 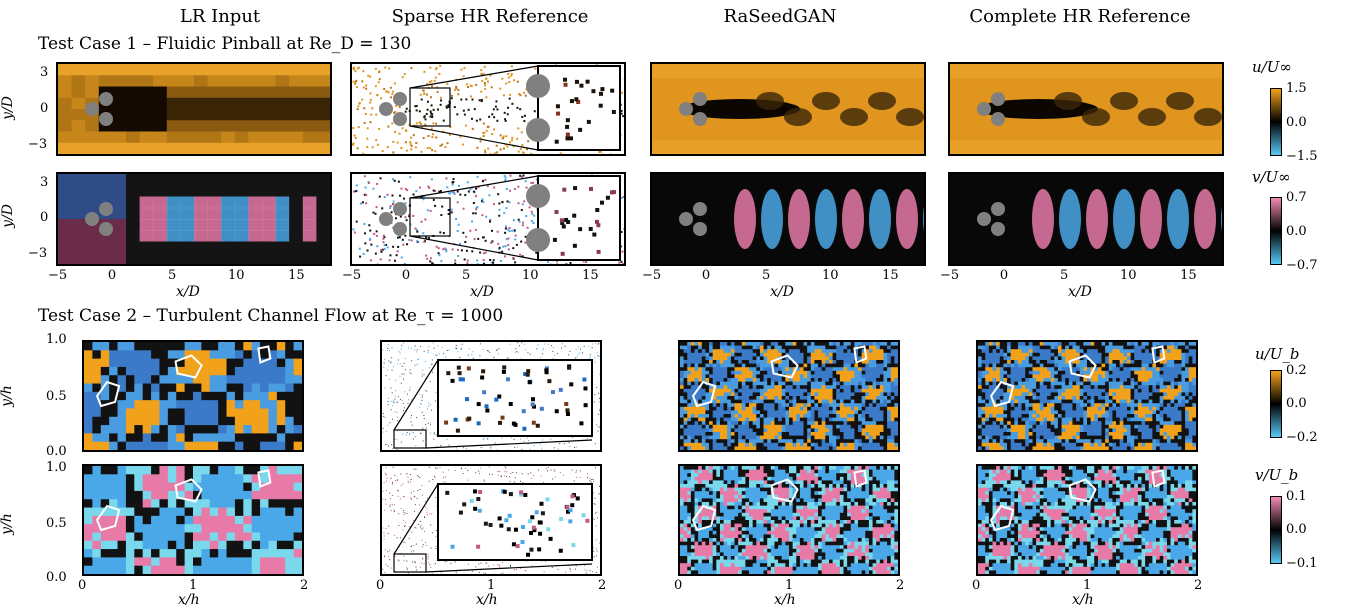 I want to click on case2-r1-ytick-0: 0.0, so click(x=56, y=451).